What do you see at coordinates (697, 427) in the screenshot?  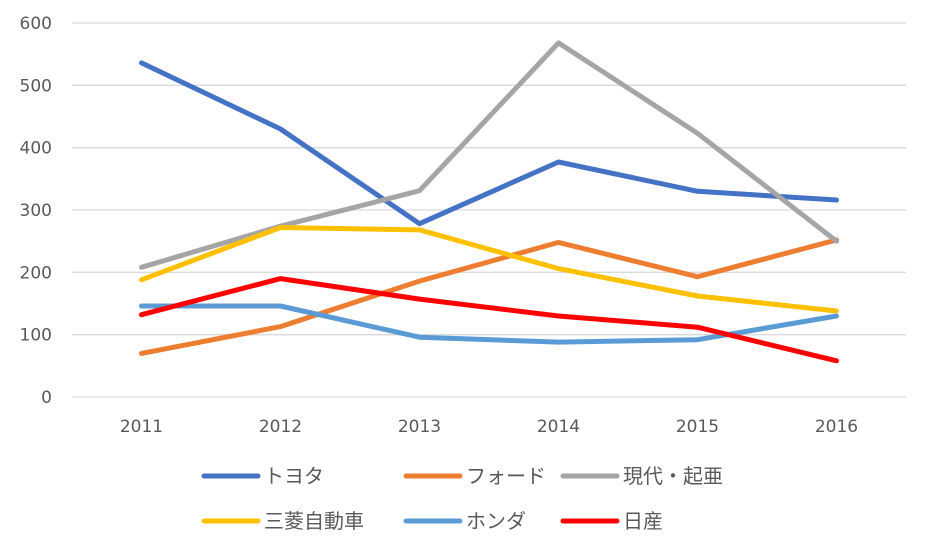 I see `x-tick-label: 2015` at bounding box center [697, 427].